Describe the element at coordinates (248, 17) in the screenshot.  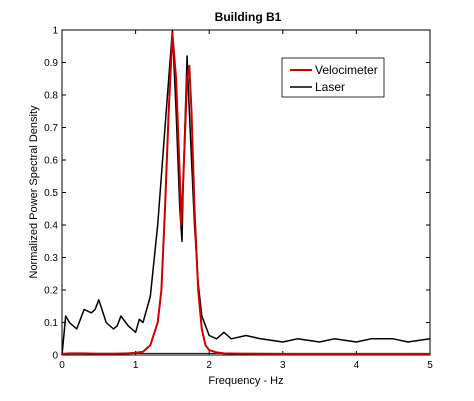
I see `chart-title: Building B1` at that location.